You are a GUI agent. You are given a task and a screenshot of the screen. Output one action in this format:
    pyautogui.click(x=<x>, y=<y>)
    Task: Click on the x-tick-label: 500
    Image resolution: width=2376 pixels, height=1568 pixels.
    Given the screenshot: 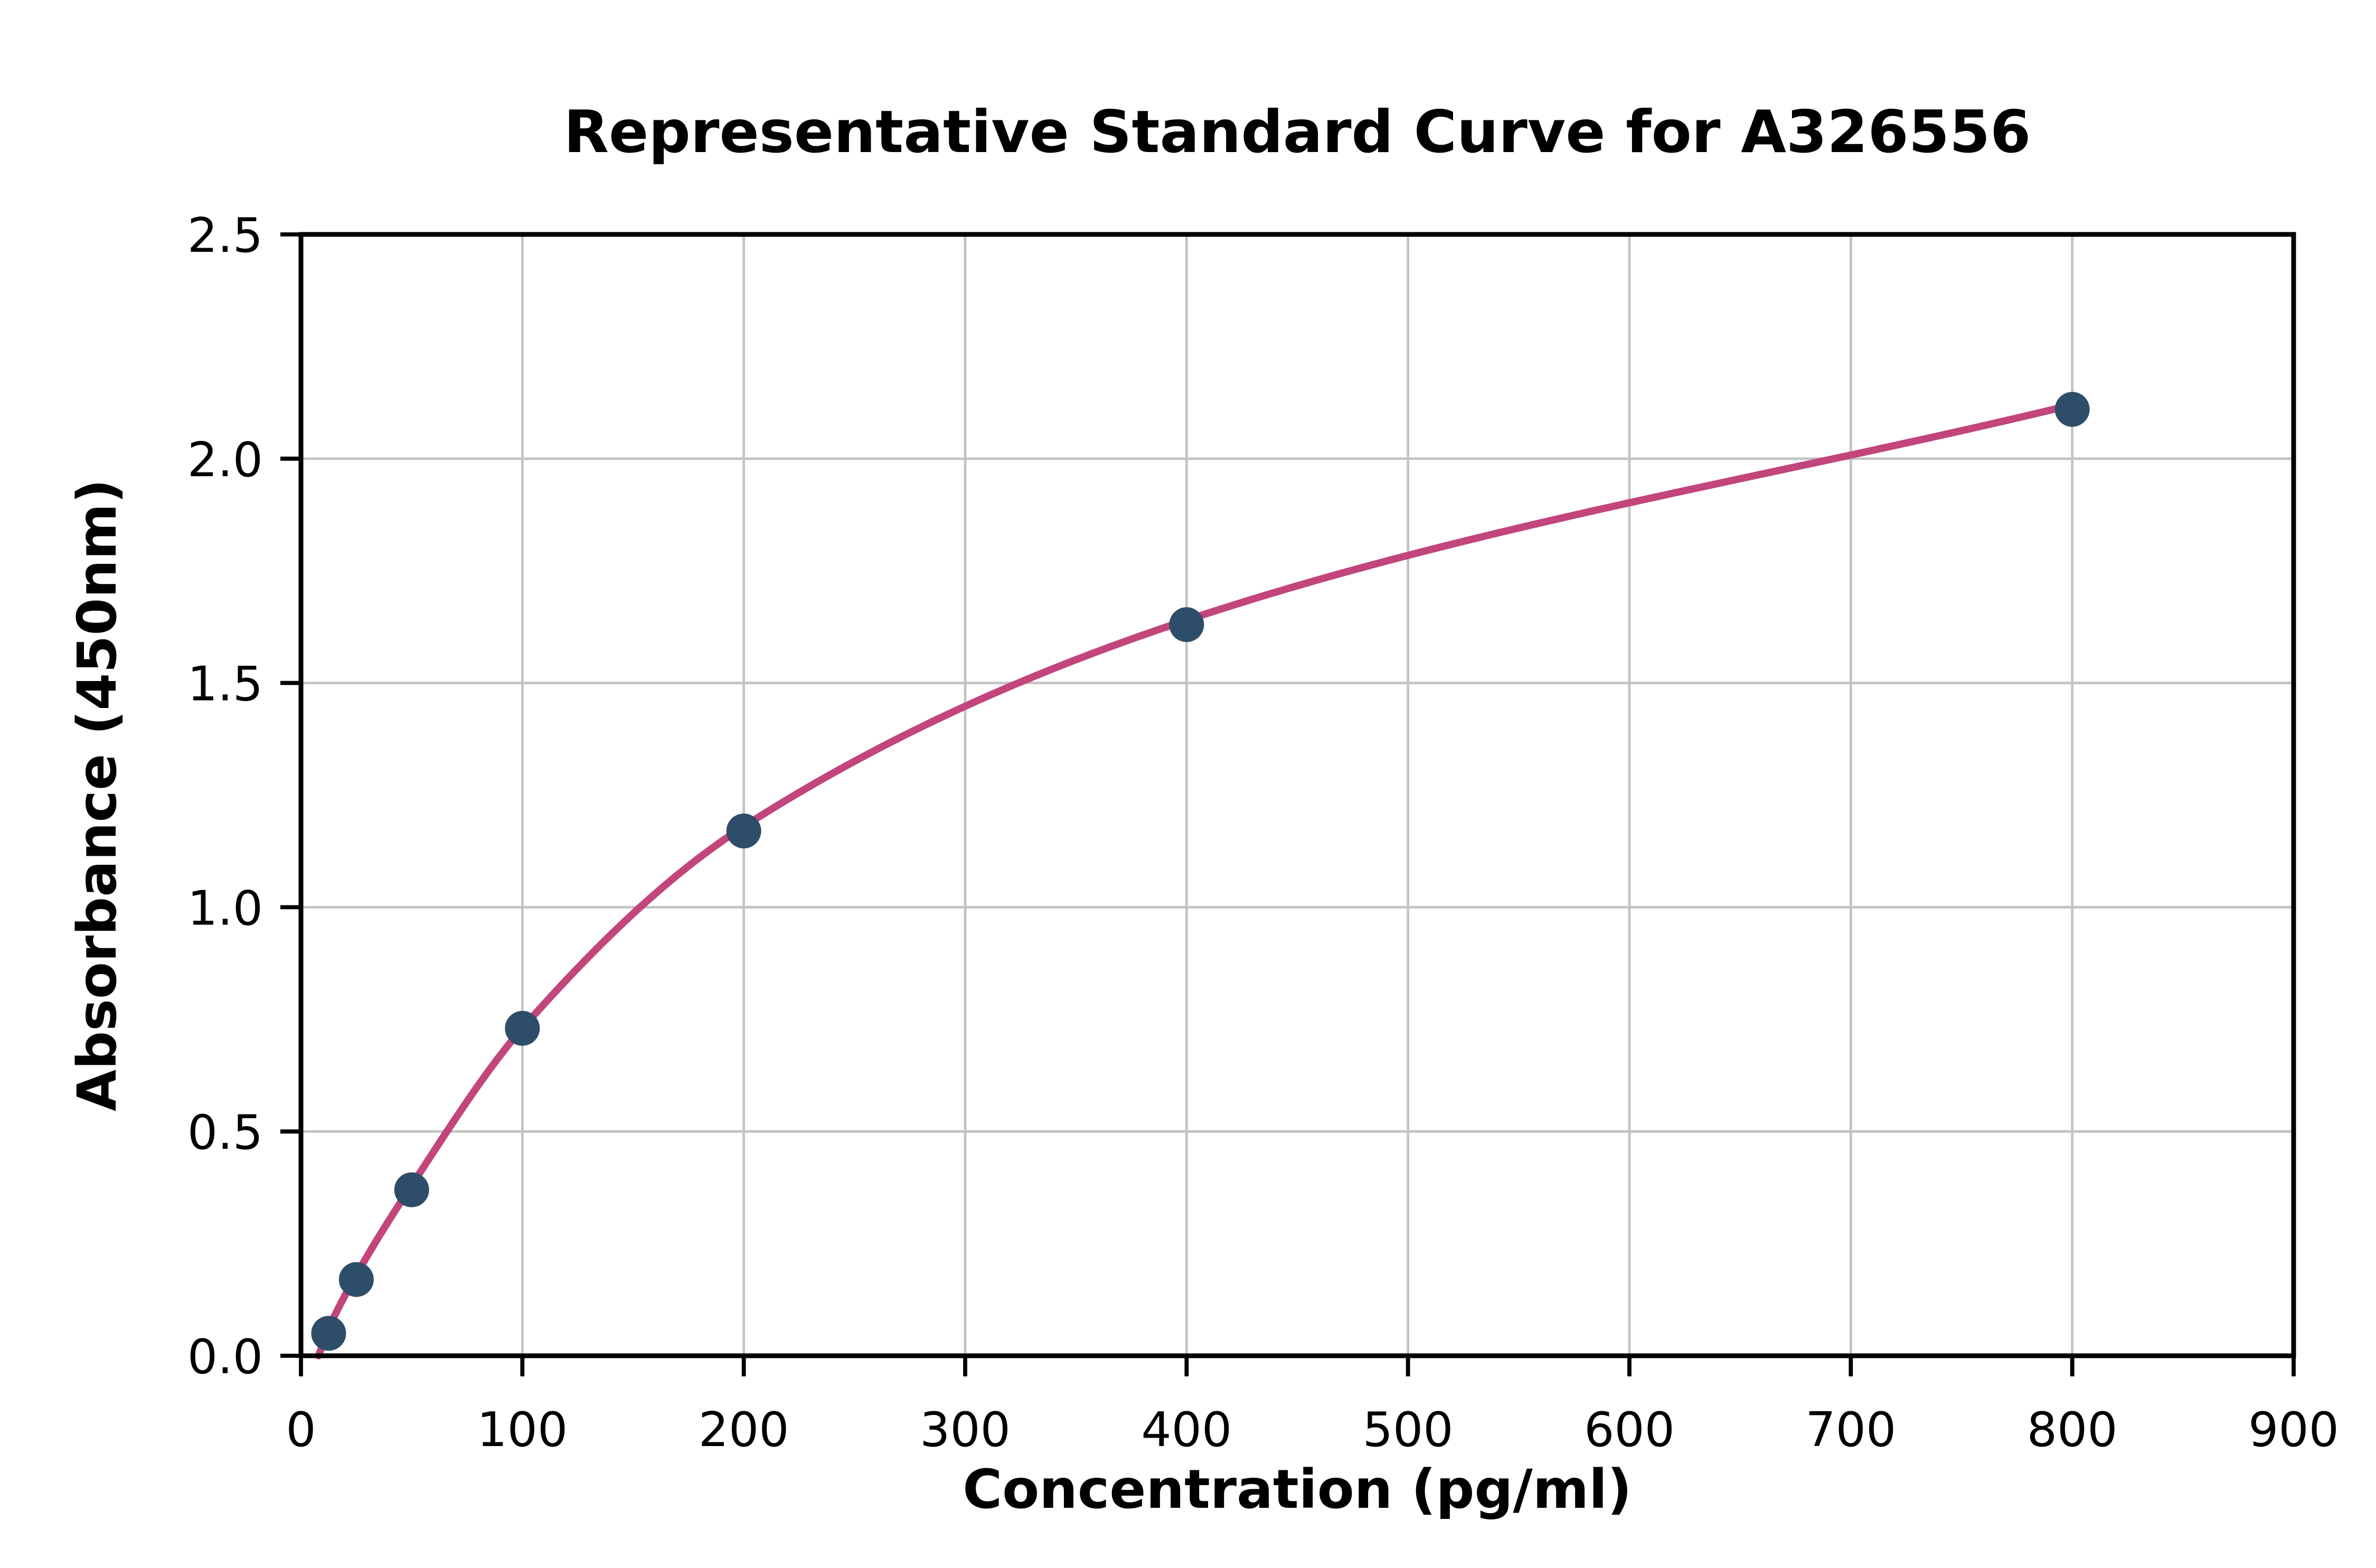 What is the action you would take?
    pyautogui.click(x=1409, y=1430)
    